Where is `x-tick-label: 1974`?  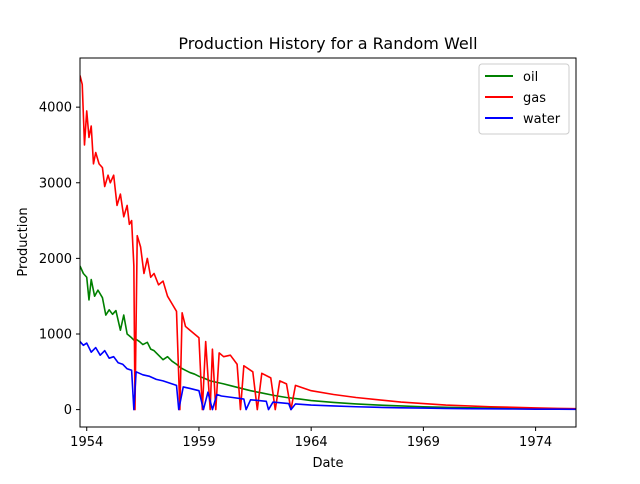
x-tick-label: 1974 is located at coordinates (535, 442).